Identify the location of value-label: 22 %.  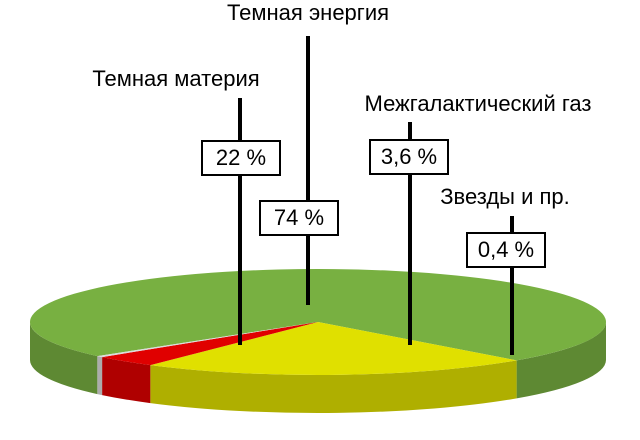
(241, 157).